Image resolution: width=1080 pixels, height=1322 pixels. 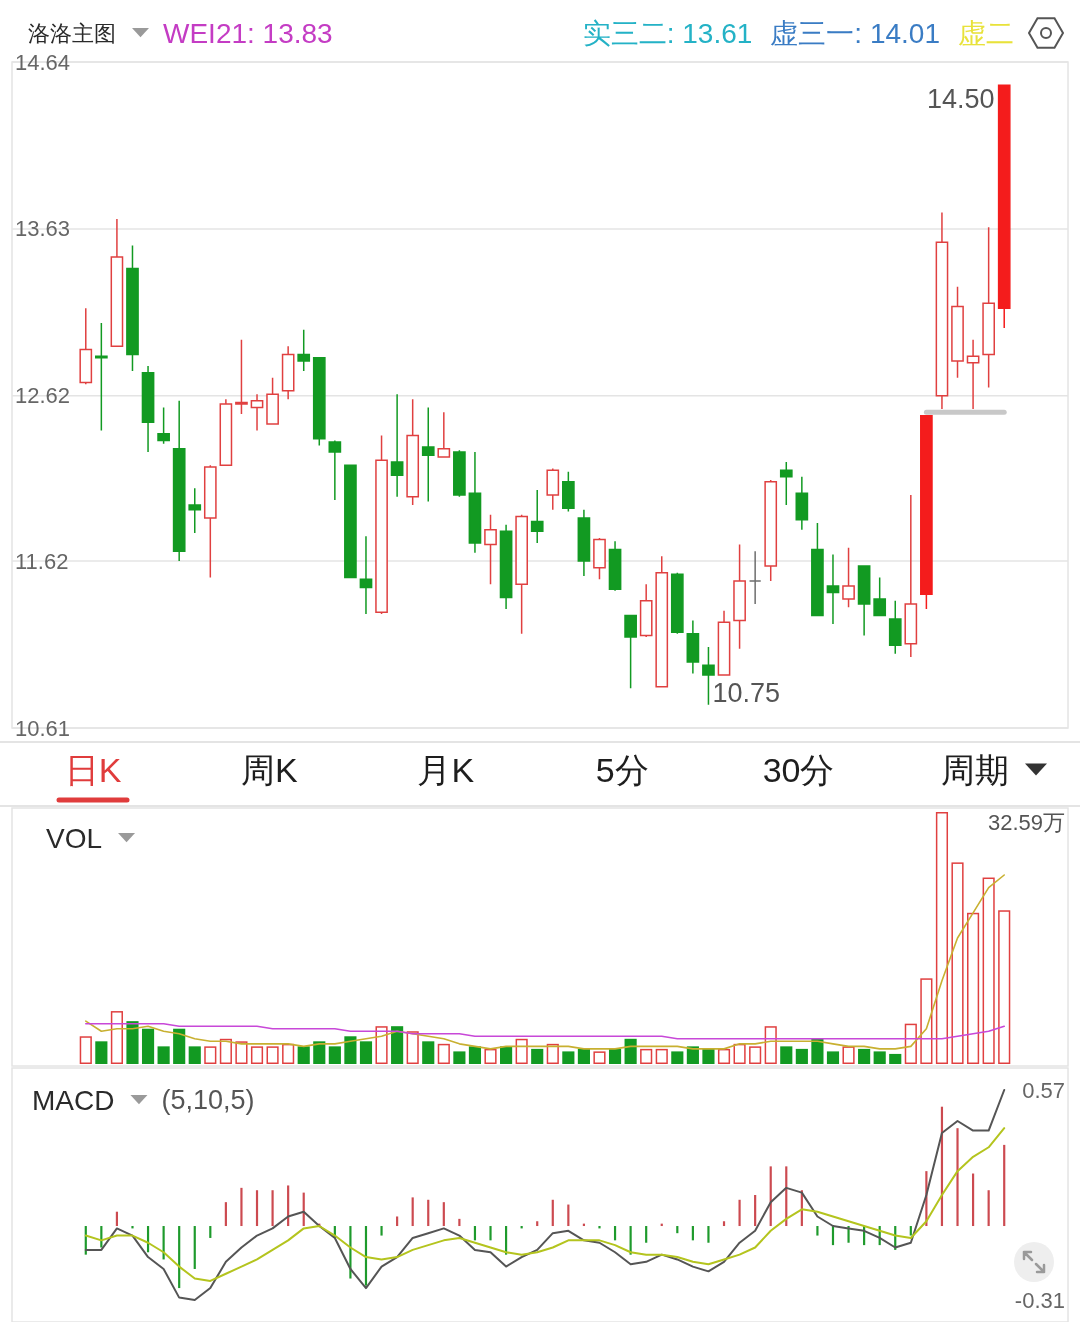 What do you see at coordinates (43, 396) in the screenshot?
I see `y-tick-label: 12.62` at bounding box center [43, 396].